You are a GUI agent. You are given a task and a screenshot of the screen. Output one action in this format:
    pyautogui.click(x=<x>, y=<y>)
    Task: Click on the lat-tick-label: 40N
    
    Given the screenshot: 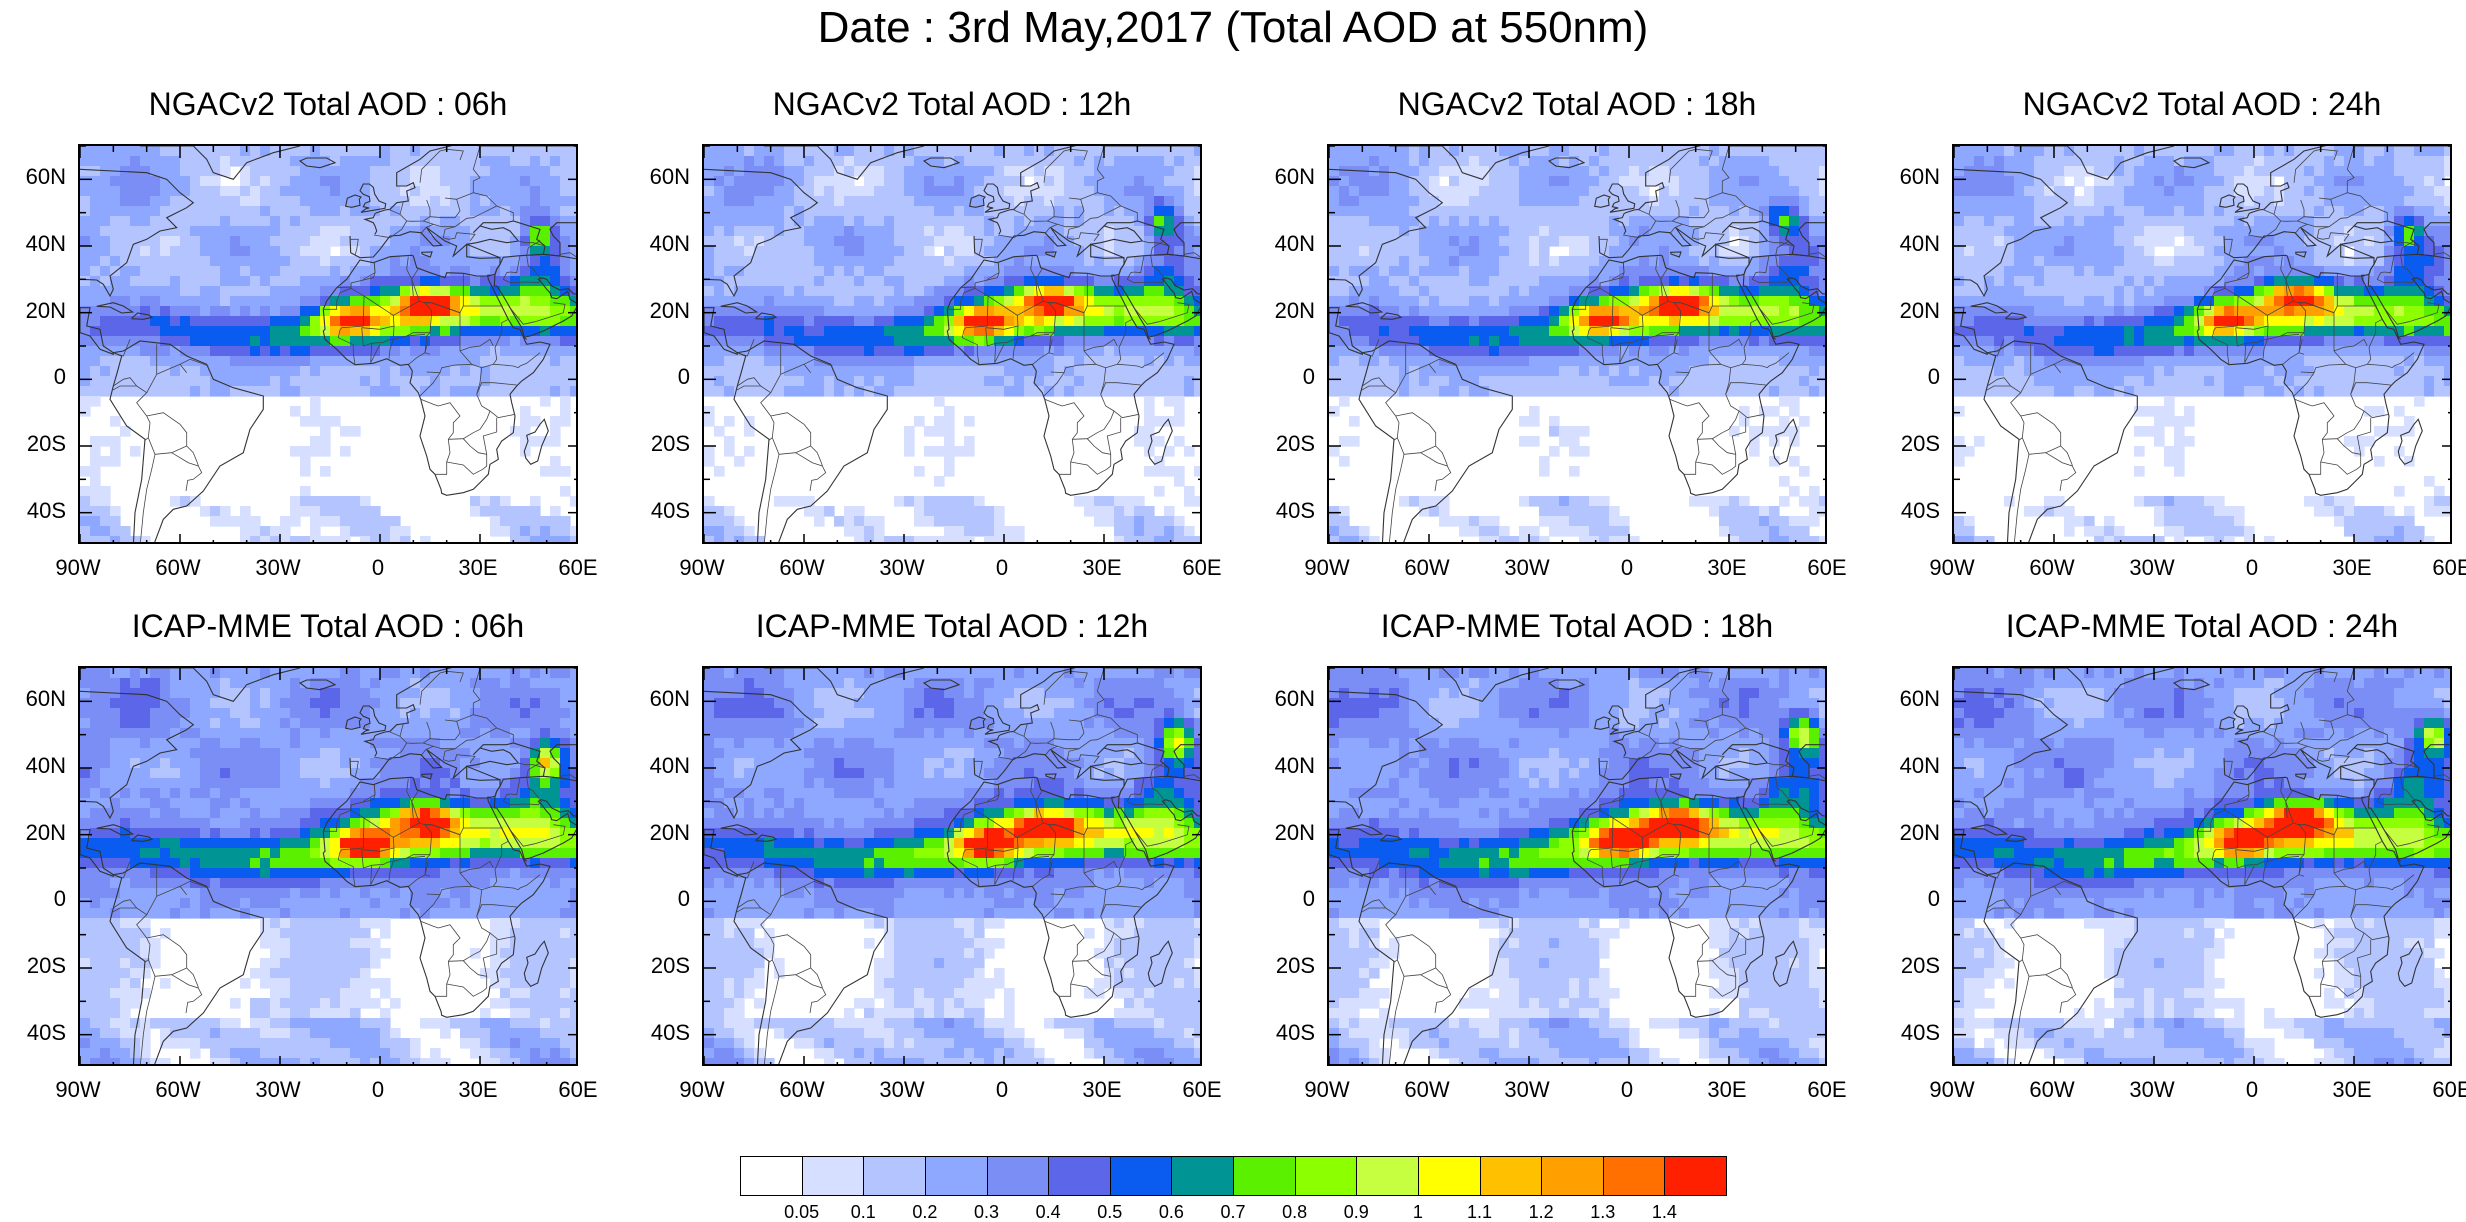 What is the action you would take?
    pyautogui.click(x=1294, y=765)
    